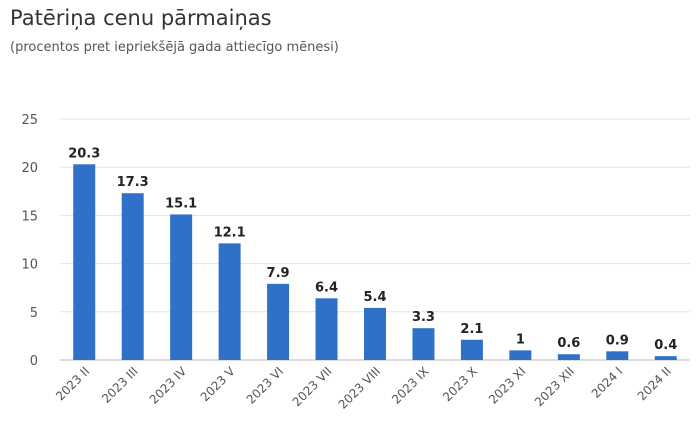 Image resolution: width=700 pixels, height=424 pixels. I want to click on x-tick-label: 2023 XII, so click(554, 386).